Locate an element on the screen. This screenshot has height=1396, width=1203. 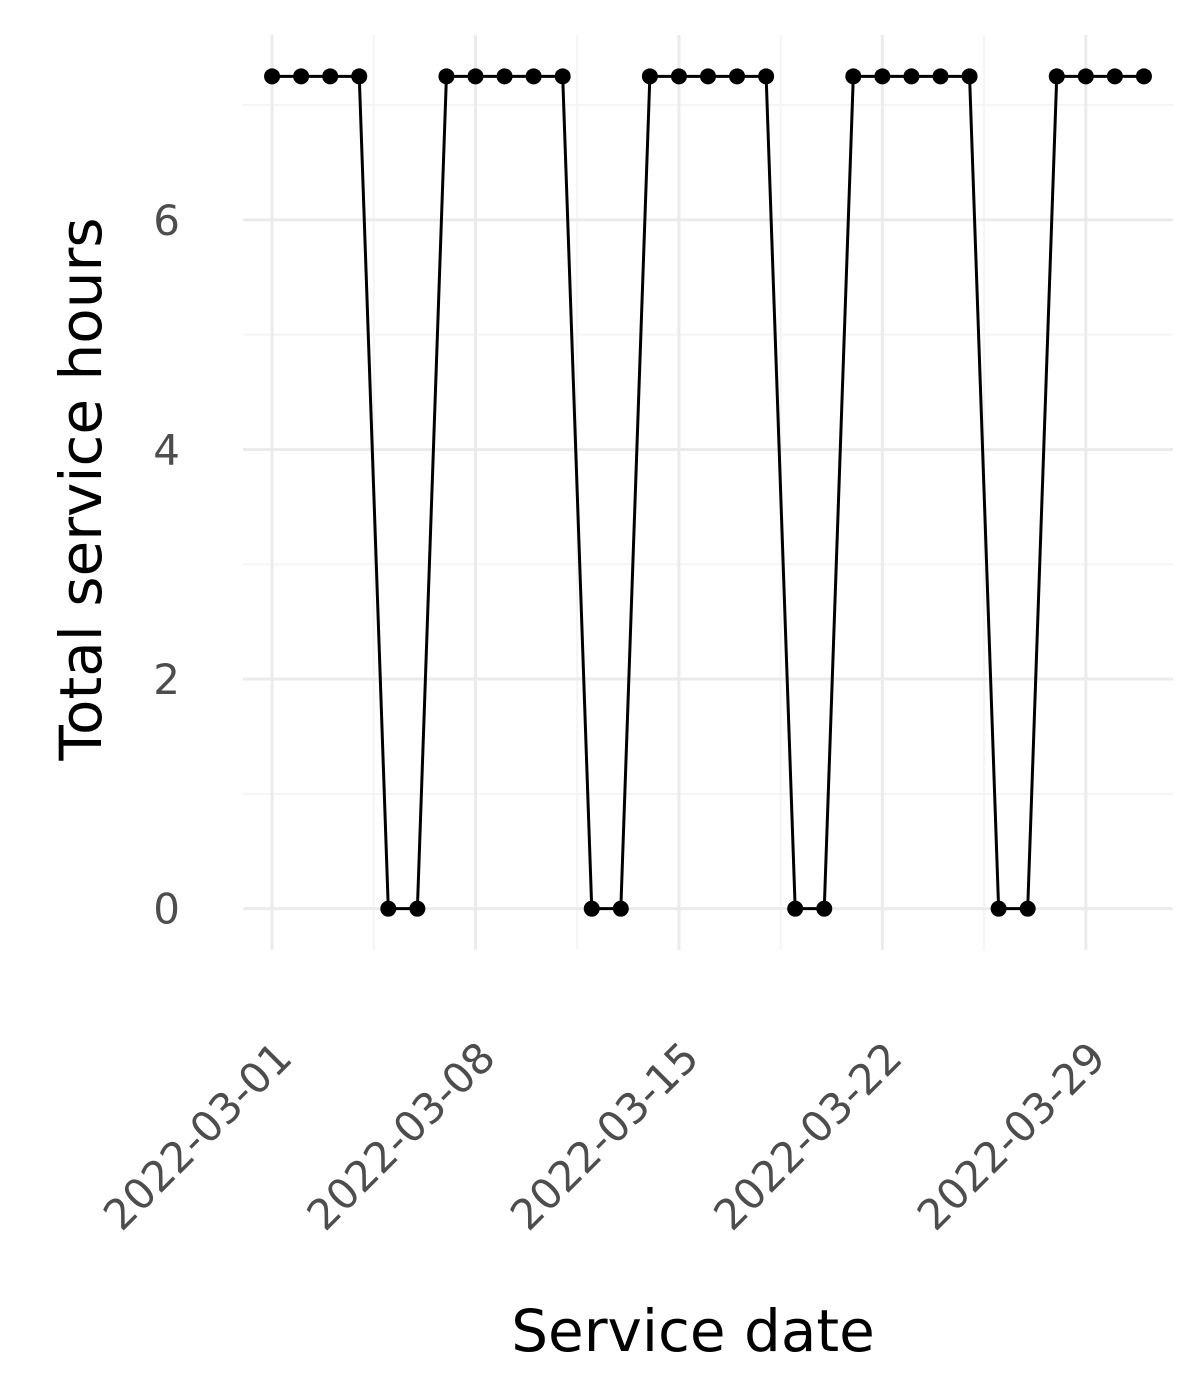
x-tick-label: 2022-03-08 is located at coordinates (400, 1135).